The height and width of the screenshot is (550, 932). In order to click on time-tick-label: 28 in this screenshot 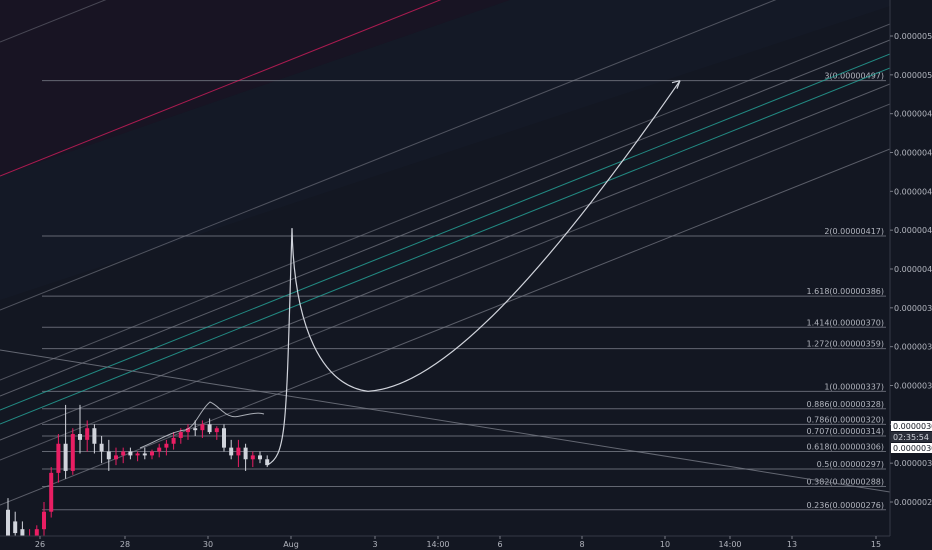, I will do `click(125, 544)`.